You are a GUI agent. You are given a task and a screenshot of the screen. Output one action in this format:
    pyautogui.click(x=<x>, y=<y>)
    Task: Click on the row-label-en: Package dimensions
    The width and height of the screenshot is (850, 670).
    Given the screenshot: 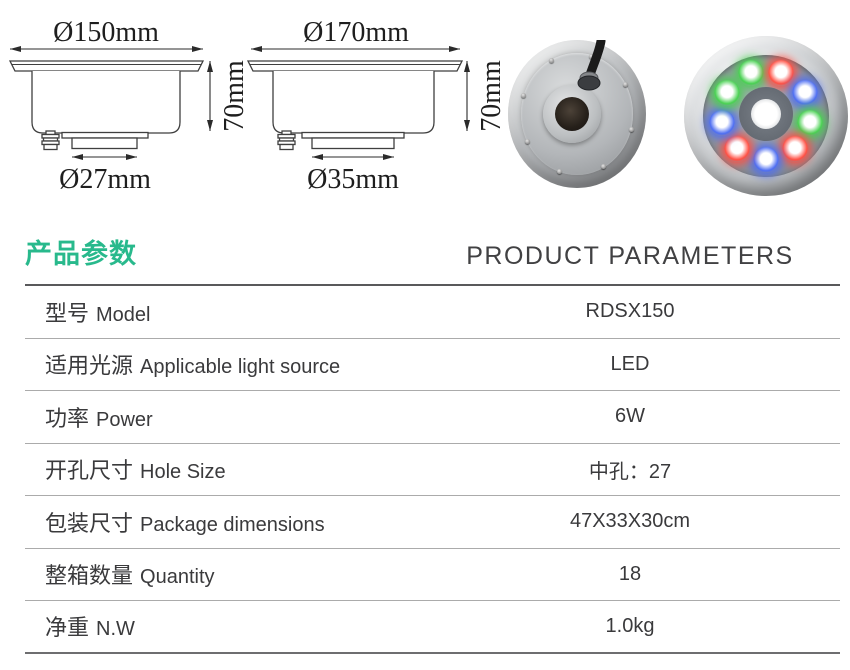 What is the action you would take?
    pyautogui.click(x=232, y=524)
    